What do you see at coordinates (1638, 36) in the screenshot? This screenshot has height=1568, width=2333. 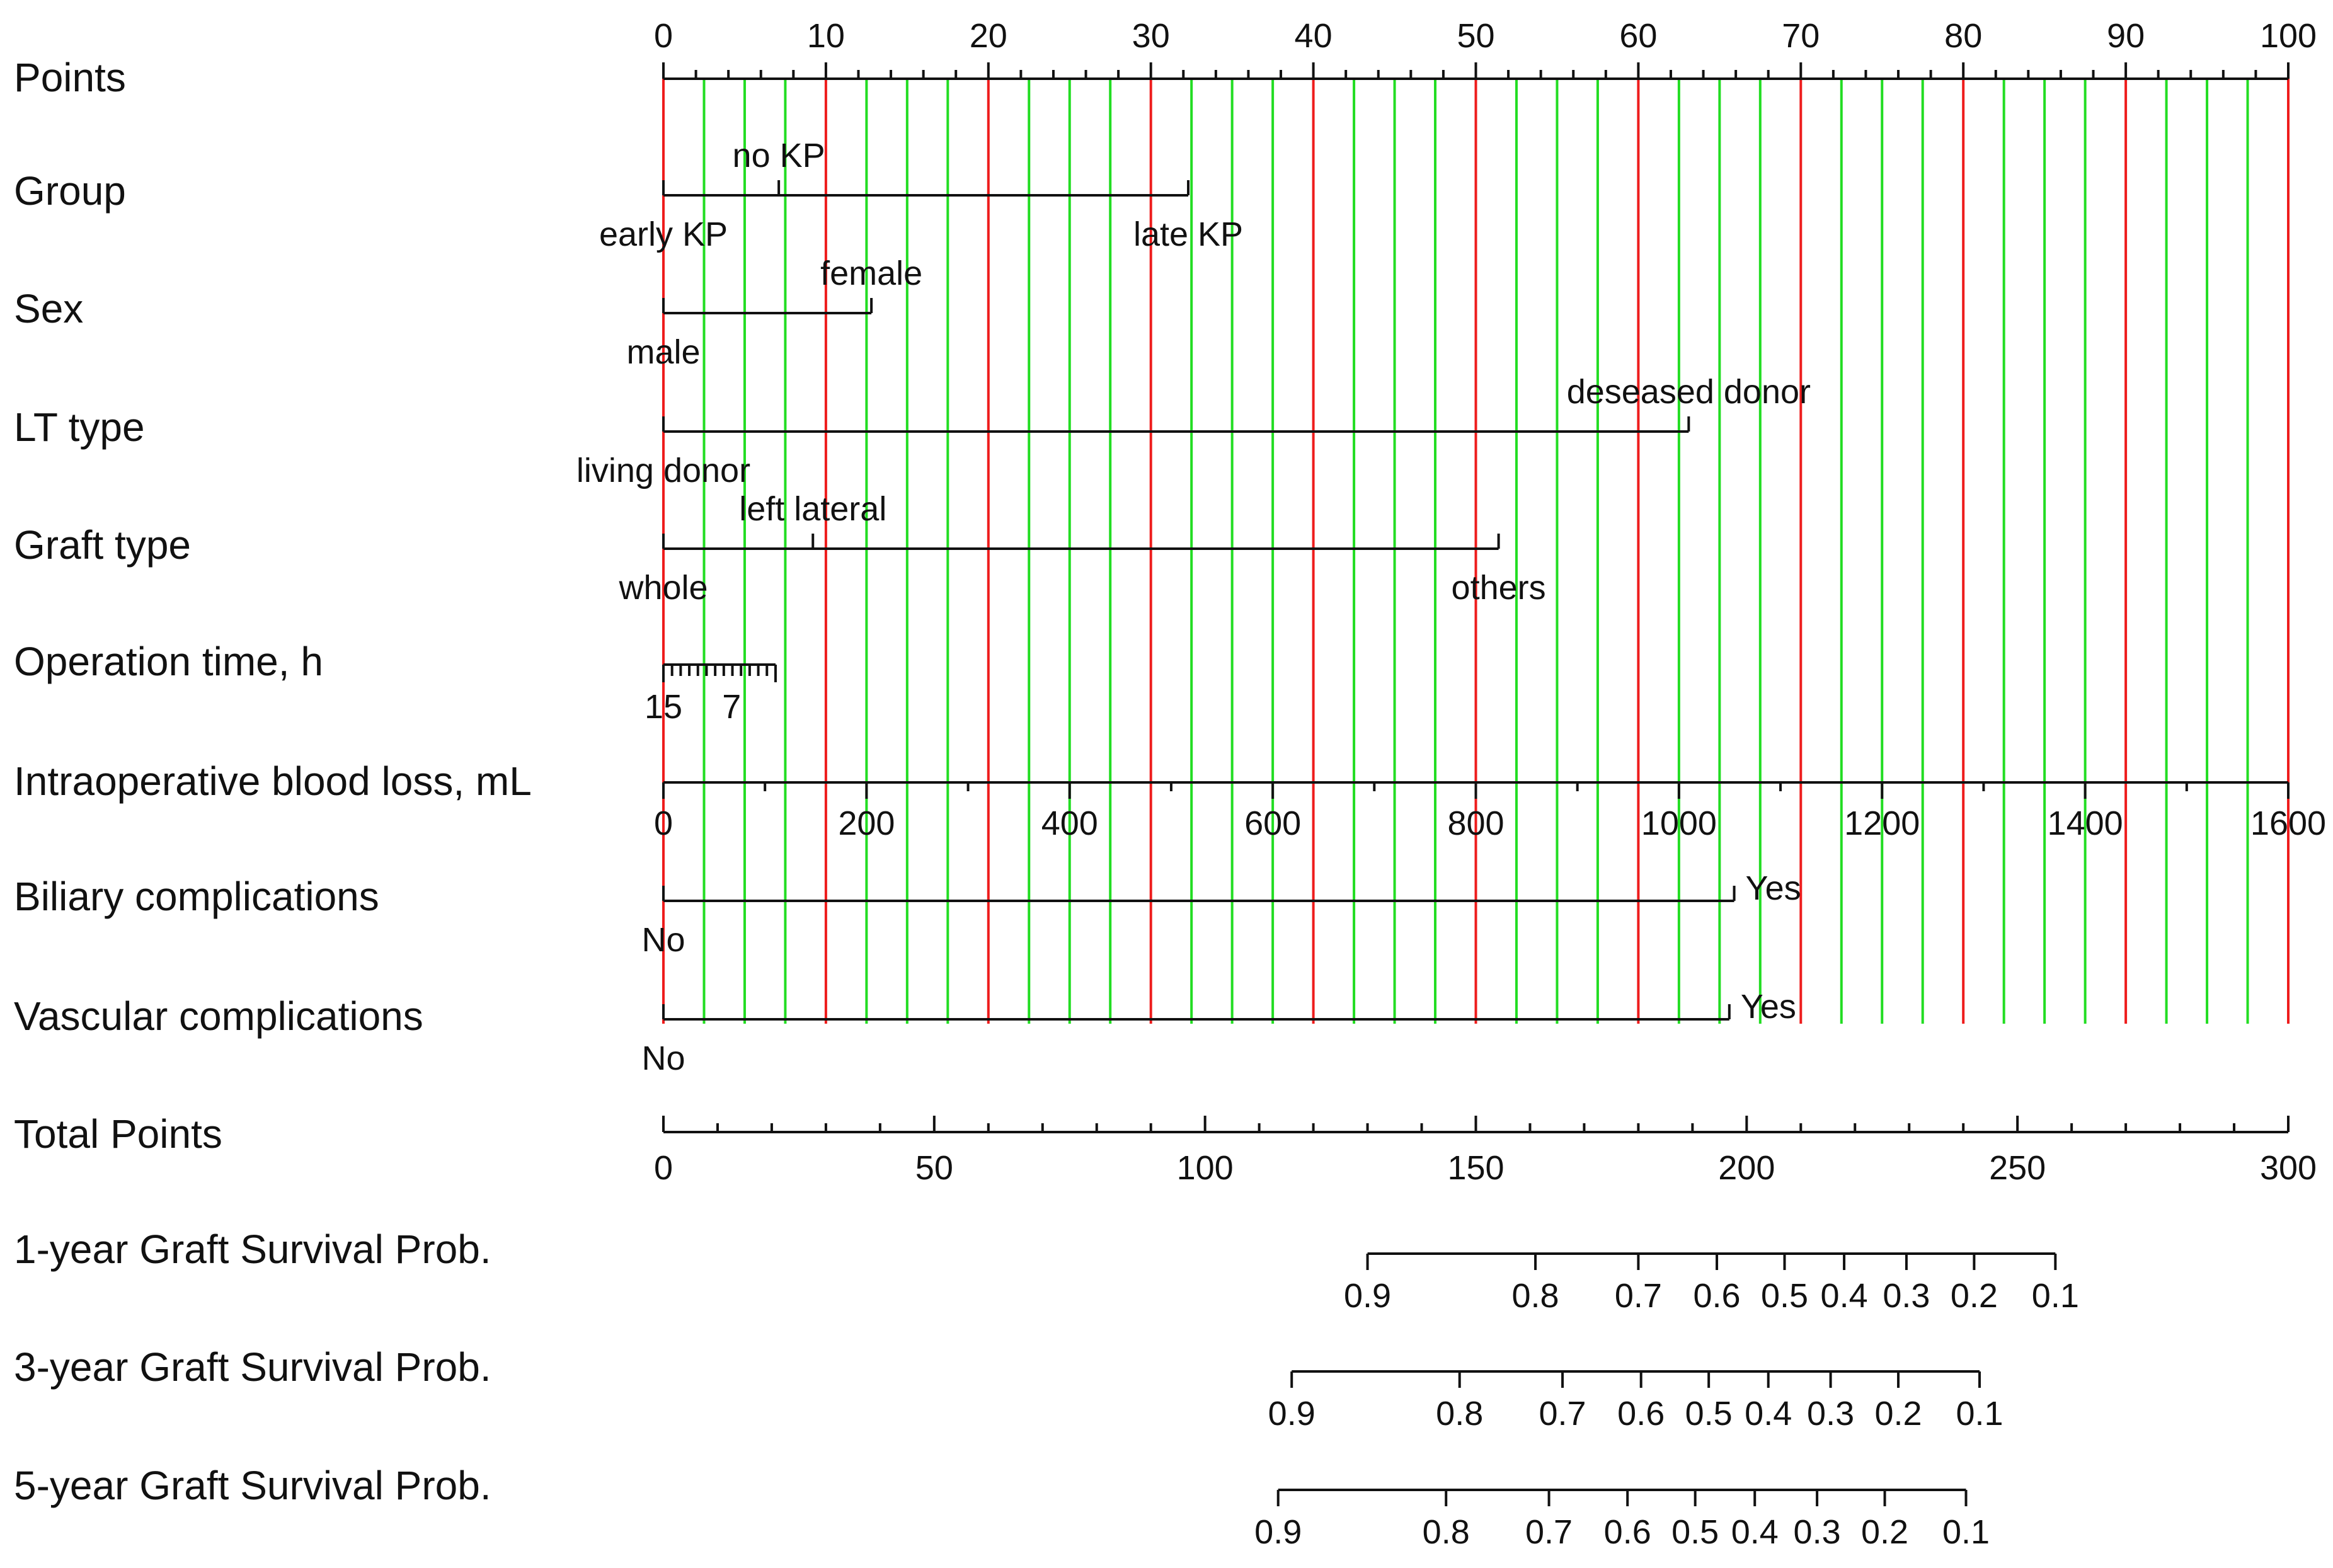 I see `points-tick-label: 60` at bounding box center [1638, 36].